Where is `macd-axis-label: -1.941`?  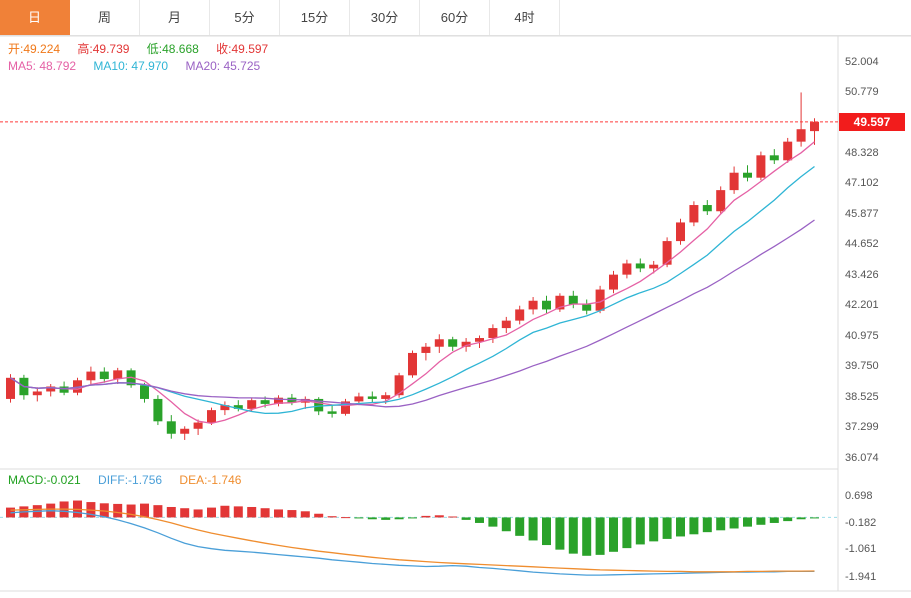 macd-axis-label: -1.941 is located at coordinates (861, 576).